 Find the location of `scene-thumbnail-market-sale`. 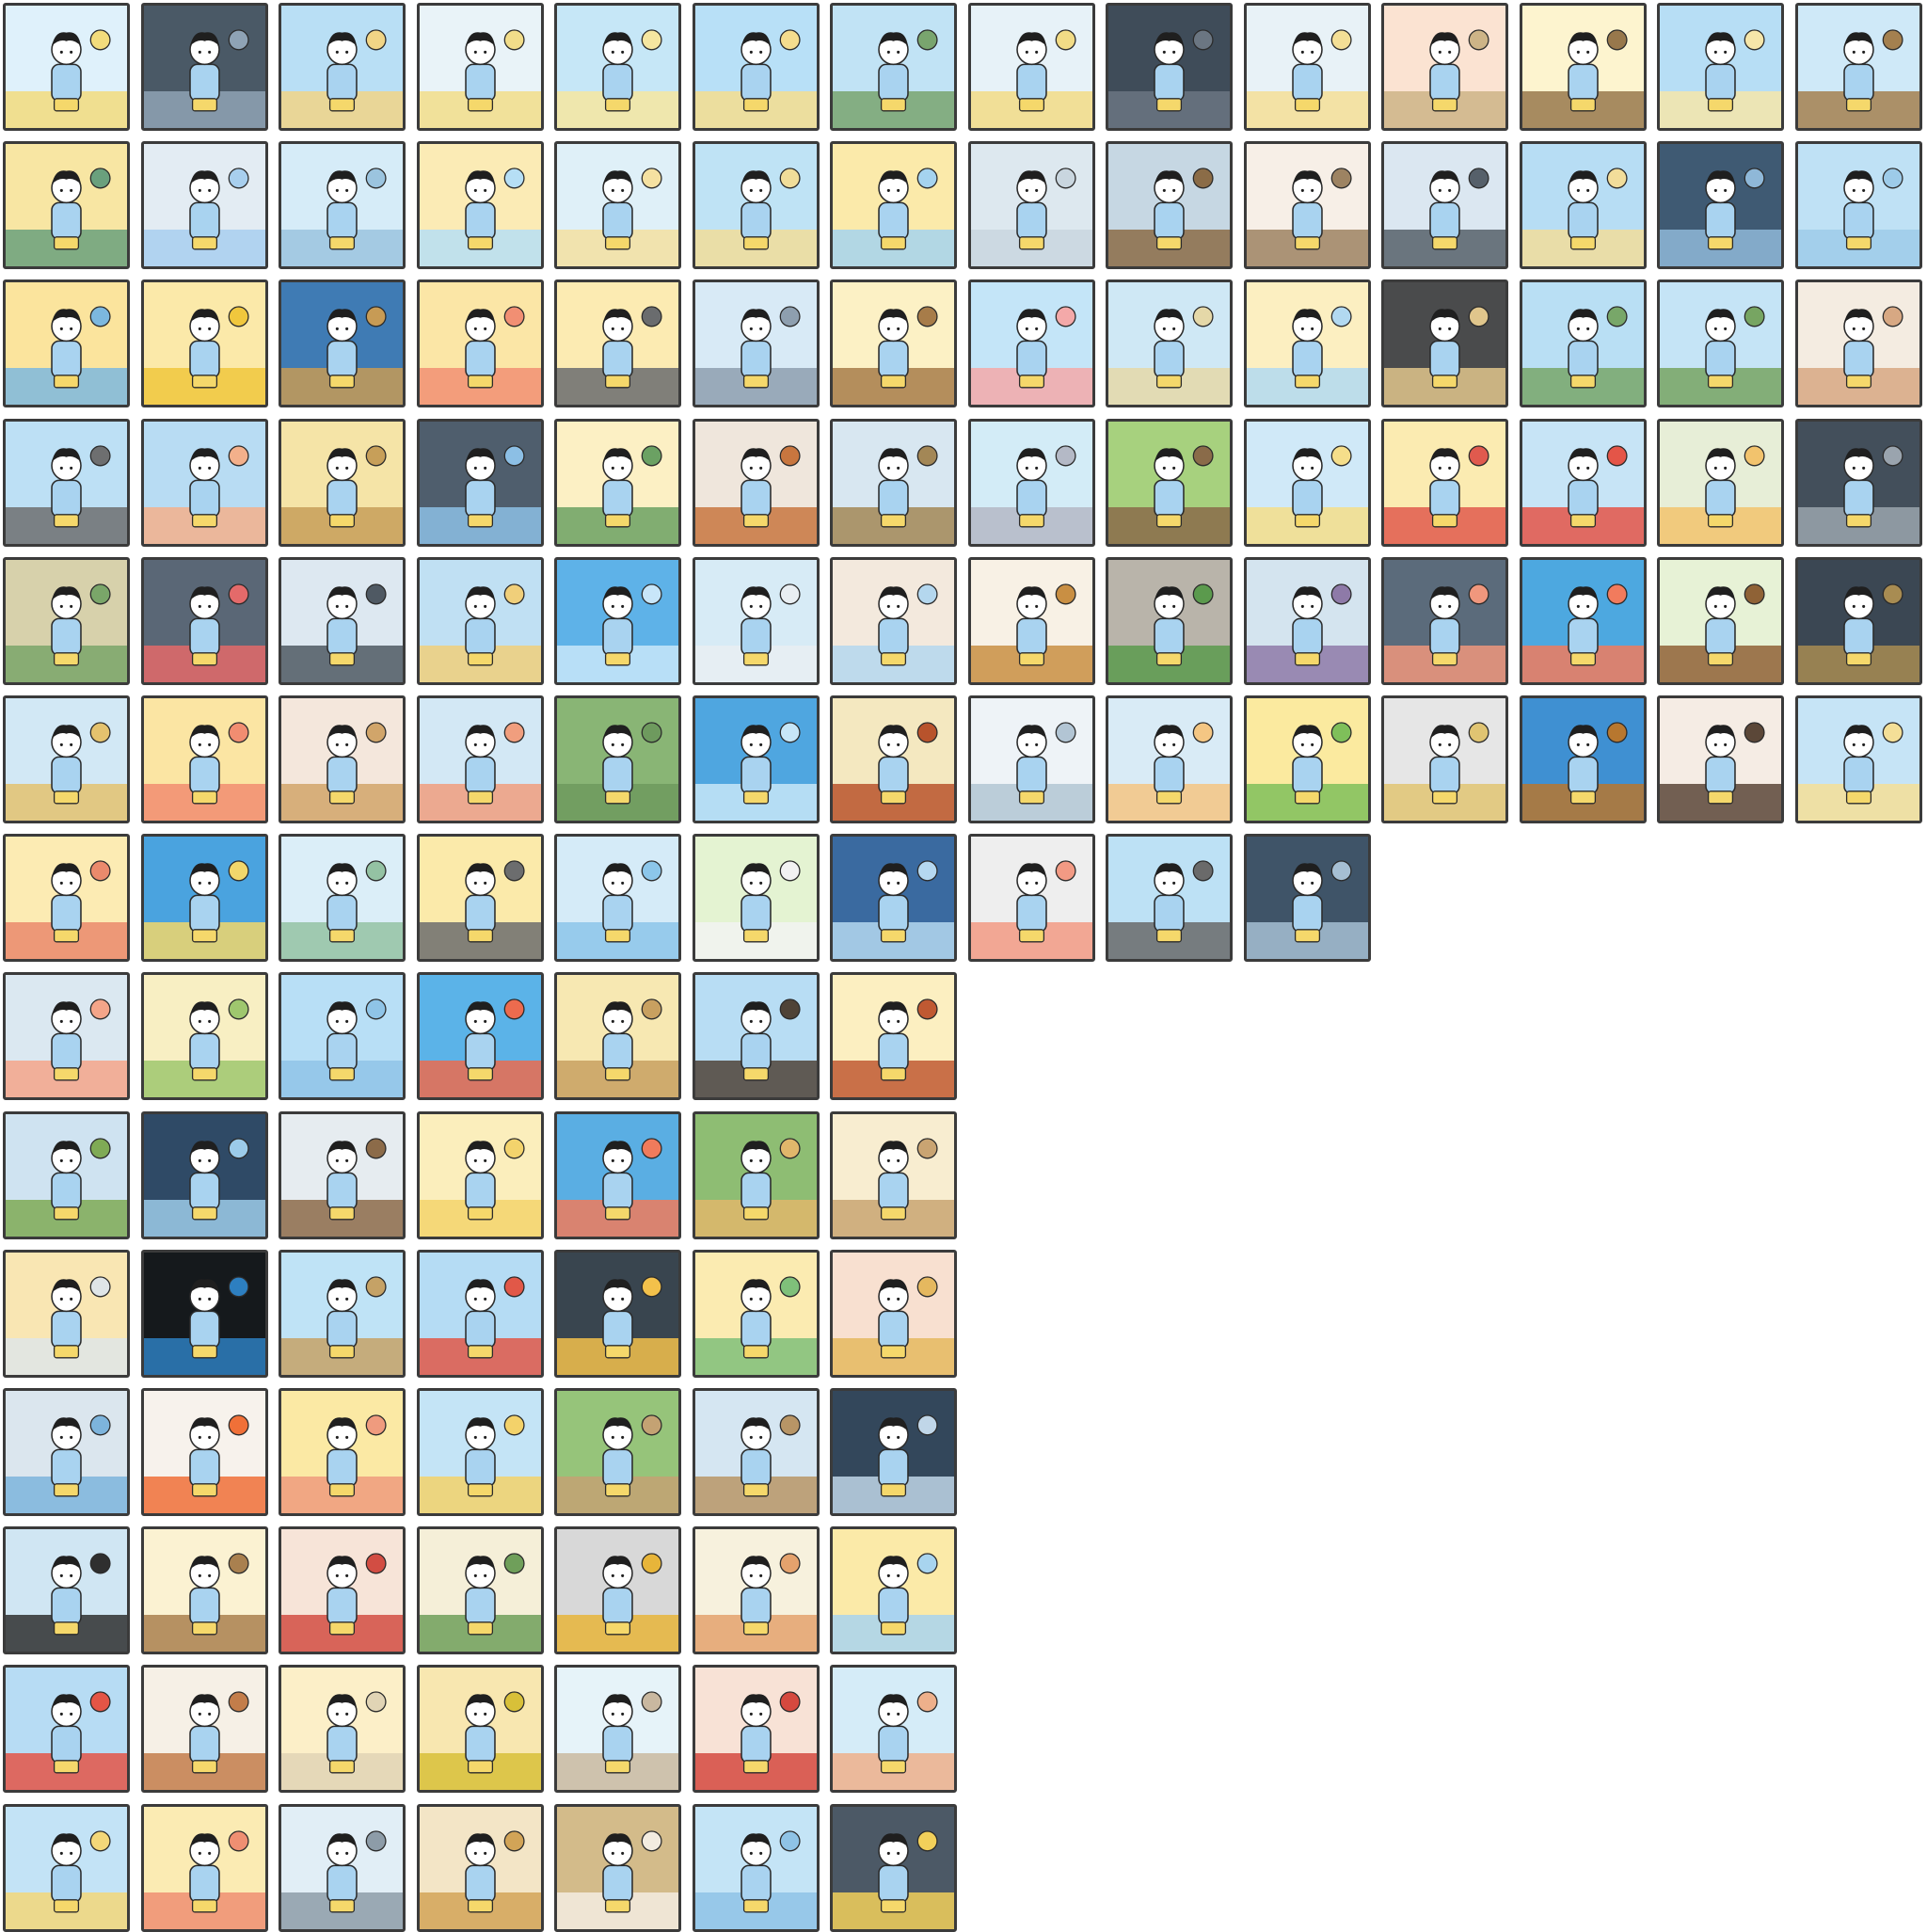

scene-thumbnail-market-sale is located at coordinates (1031, 759).